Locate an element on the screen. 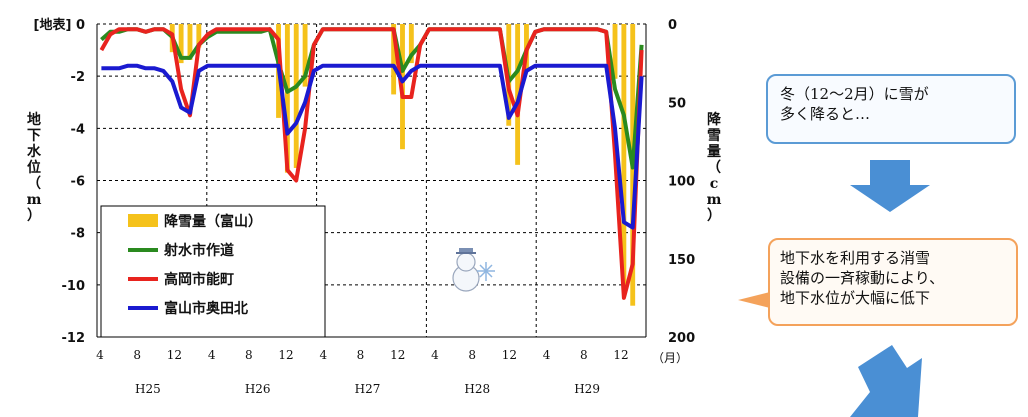 This screenshot has height=417, width=1028. right-axis-title-char: 雪 is located at coordinates (714, 135).